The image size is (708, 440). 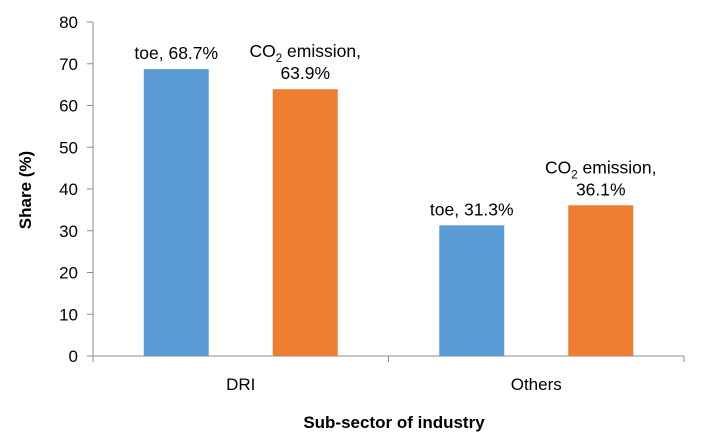 What do you see at coordinates (472, 209) in the screenshot?
I see `data-label: toe, 31.3%` at bounding box center [472, 209].